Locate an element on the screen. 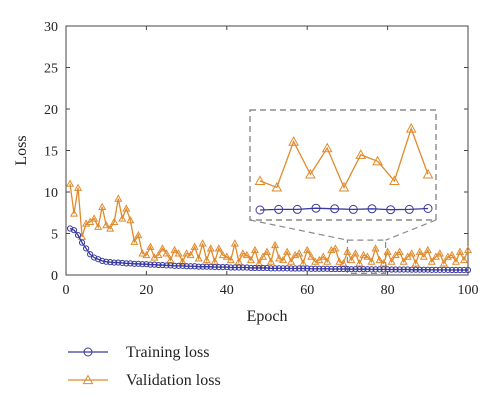  training-loss-line is located at coordinates (268, 249).